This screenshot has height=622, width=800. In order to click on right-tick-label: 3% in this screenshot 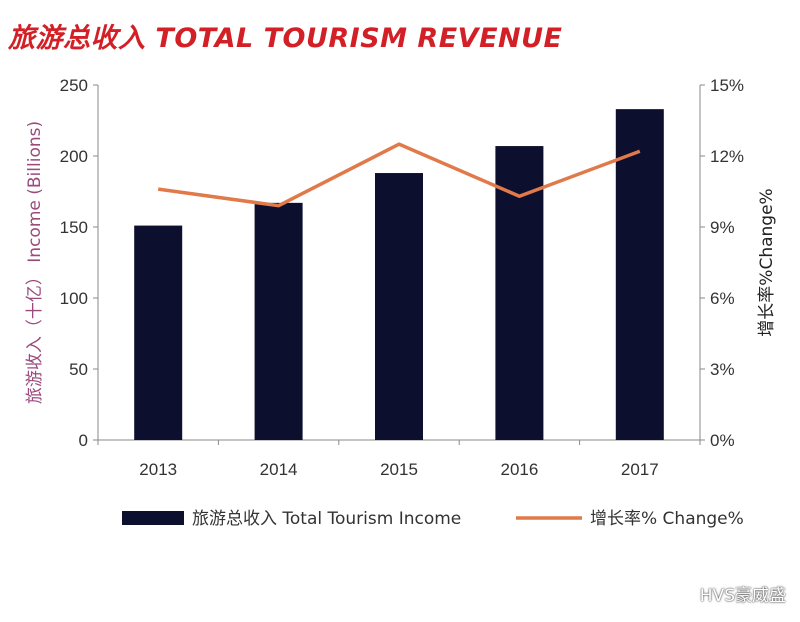, I will do `click(722, 369)`.